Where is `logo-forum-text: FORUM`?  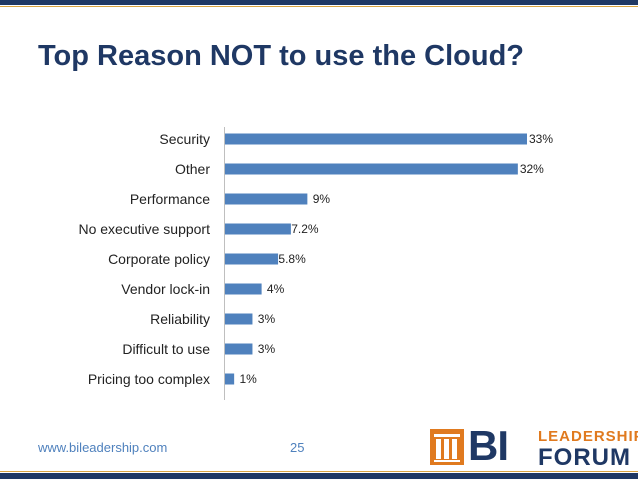
logo-forum-text: FORUM is located at coordinates (584, 457).